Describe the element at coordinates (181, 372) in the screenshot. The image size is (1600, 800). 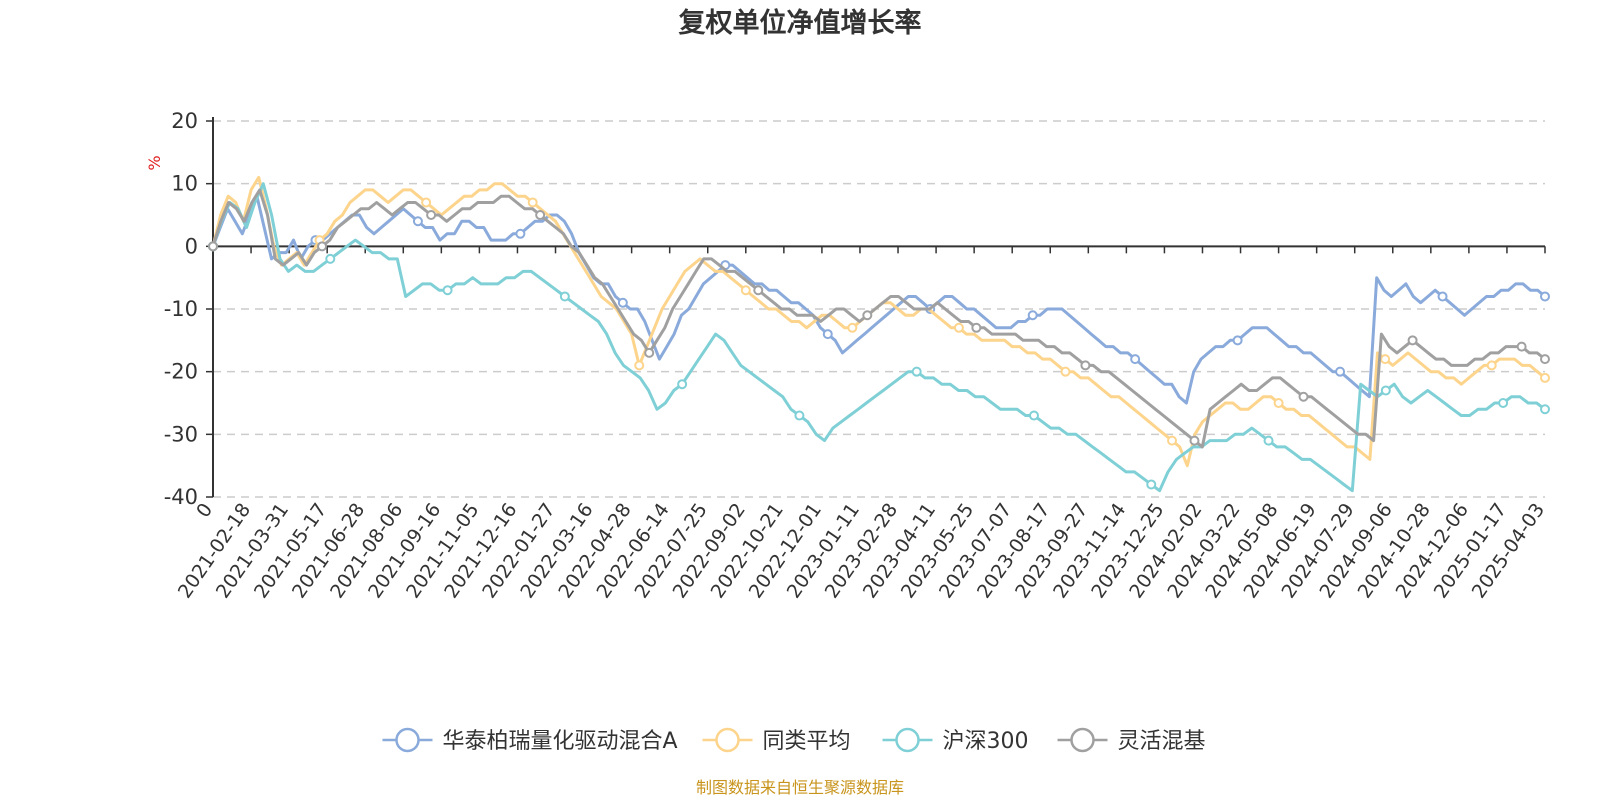
I see `y-tick-label: -20` at that location.